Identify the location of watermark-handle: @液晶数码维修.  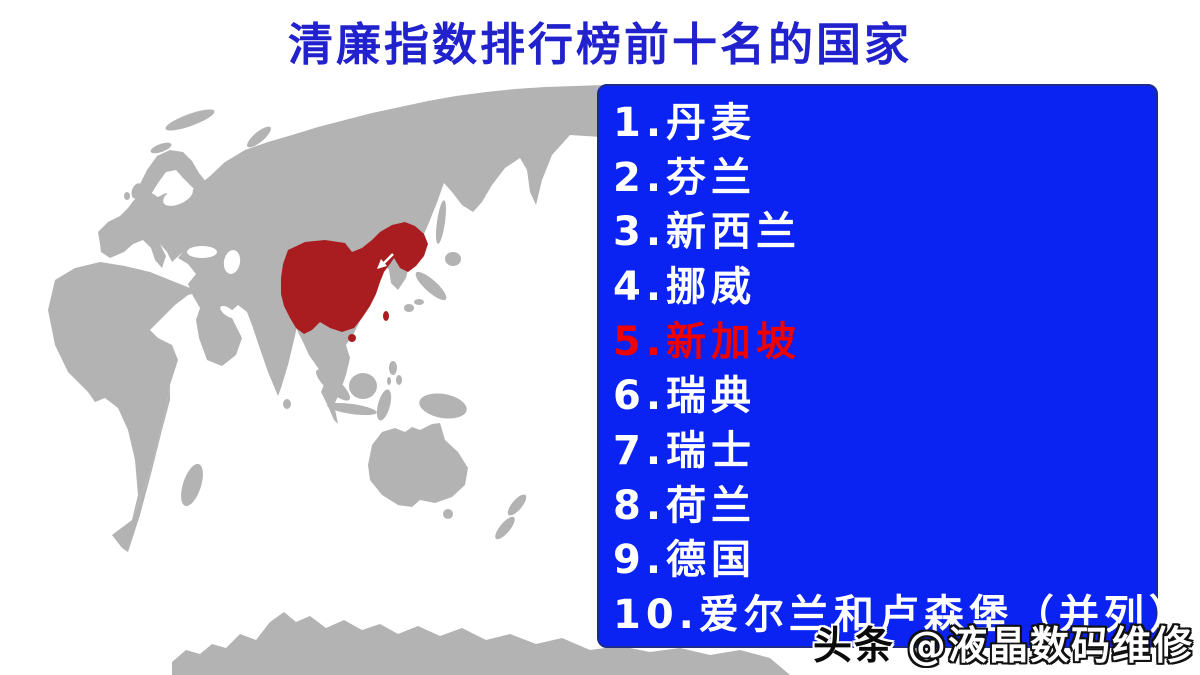
(1050, 646).